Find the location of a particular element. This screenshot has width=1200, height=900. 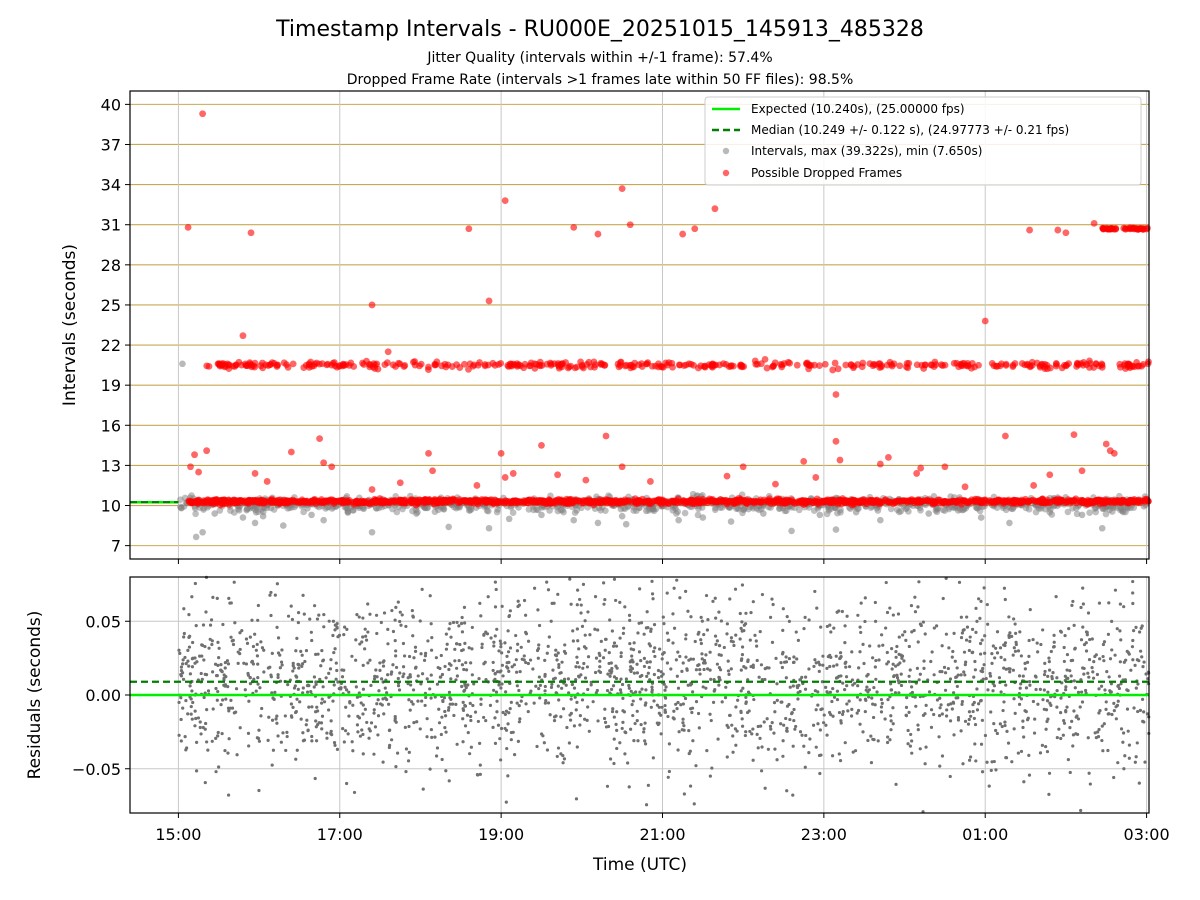

intervals-ytick-label: 22 is located at coordinates (111, 345).